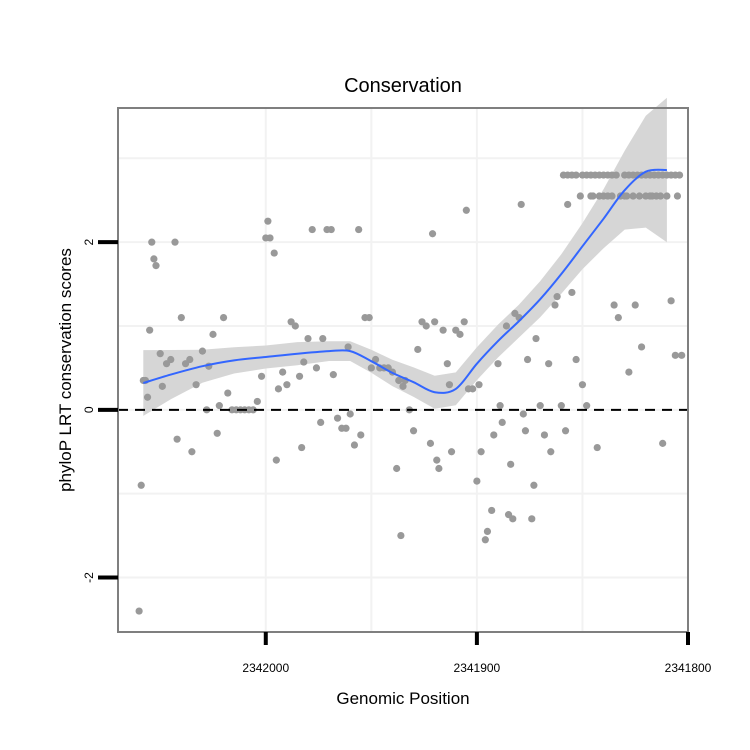 The image size is (750, 750). Describe the element at coordinates (403, 86) in the screenshot. I see `chart-title: Conservation` at that location.